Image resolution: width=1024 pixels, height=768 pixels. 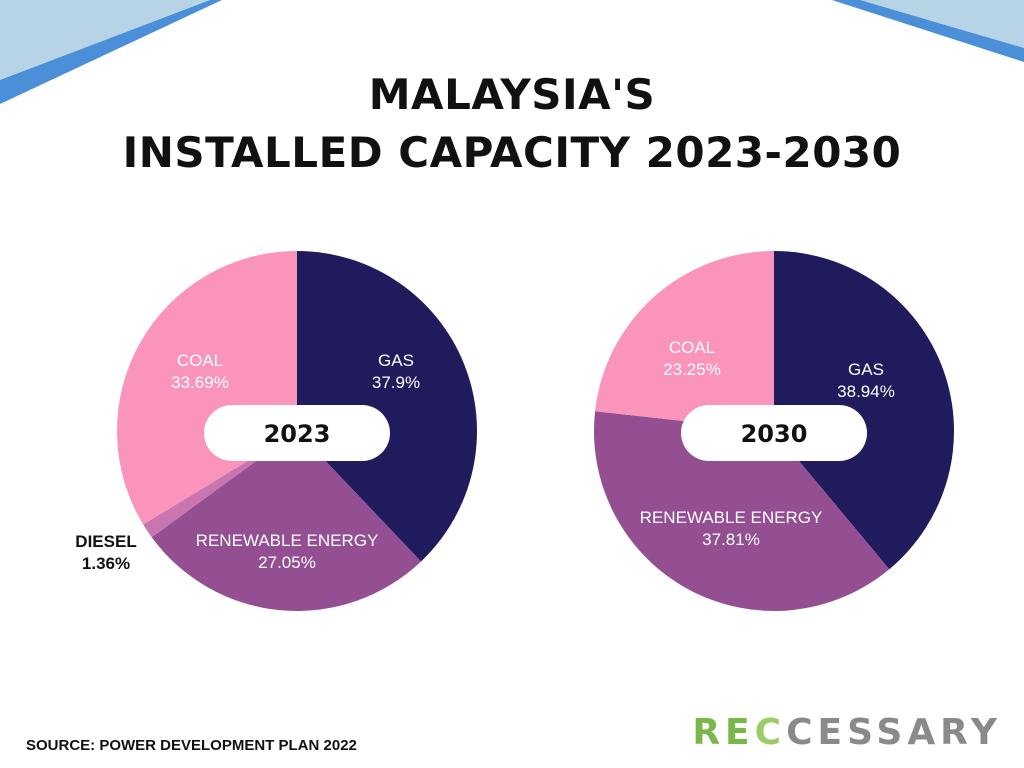 What do you see at coordinates (105, 541) in the screenshot?
I see `slice-label-diesel: DIESEL` at bounding box center [105, 541].